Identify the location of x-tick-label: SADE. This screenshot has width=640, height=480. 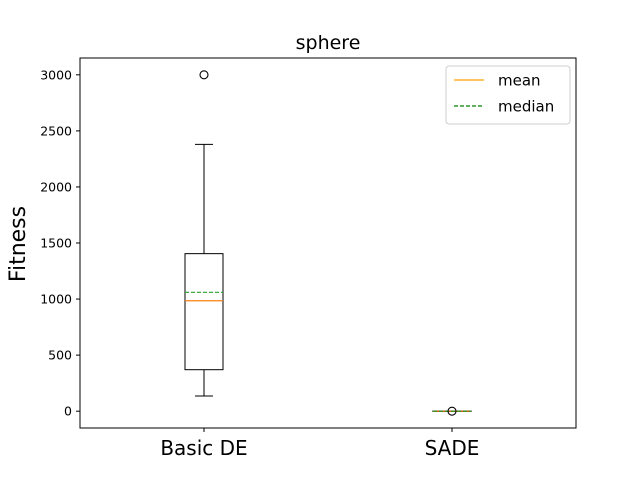
(452, 448).